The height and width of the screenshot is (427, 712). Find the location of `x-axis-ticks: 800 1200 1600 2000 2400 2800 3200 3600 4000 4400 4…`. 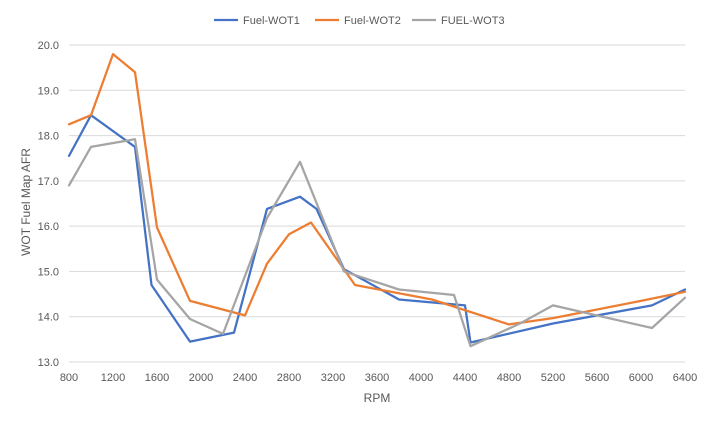

x-axis-ticks: 800 1200 1600 2000 2400 2800 3200 3600 4000 4400 4… is located at coordinates (378, 378).